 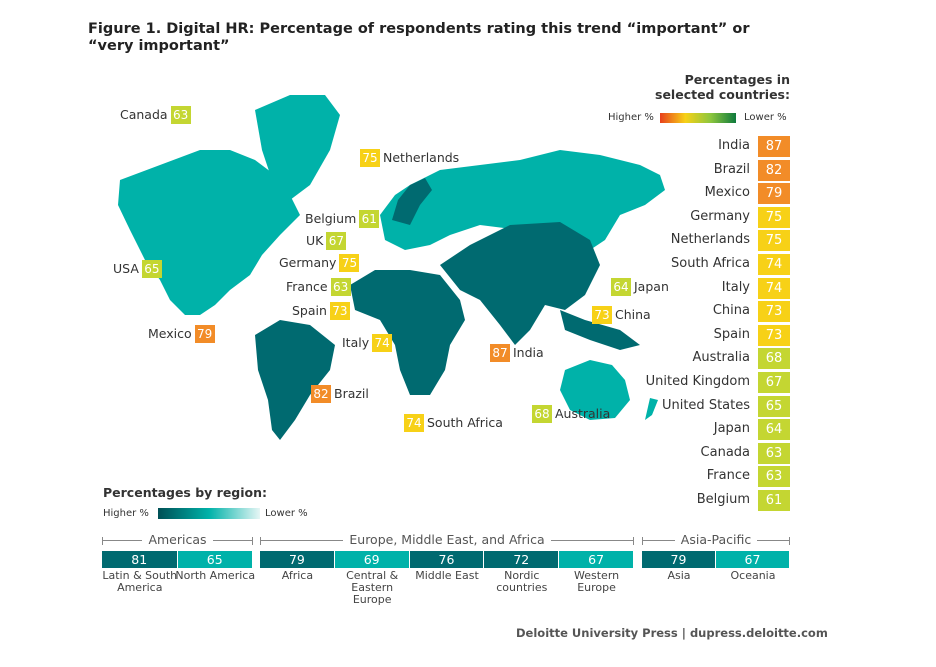 I want to click on country-name: South Africa, so click(x=710, y=263).